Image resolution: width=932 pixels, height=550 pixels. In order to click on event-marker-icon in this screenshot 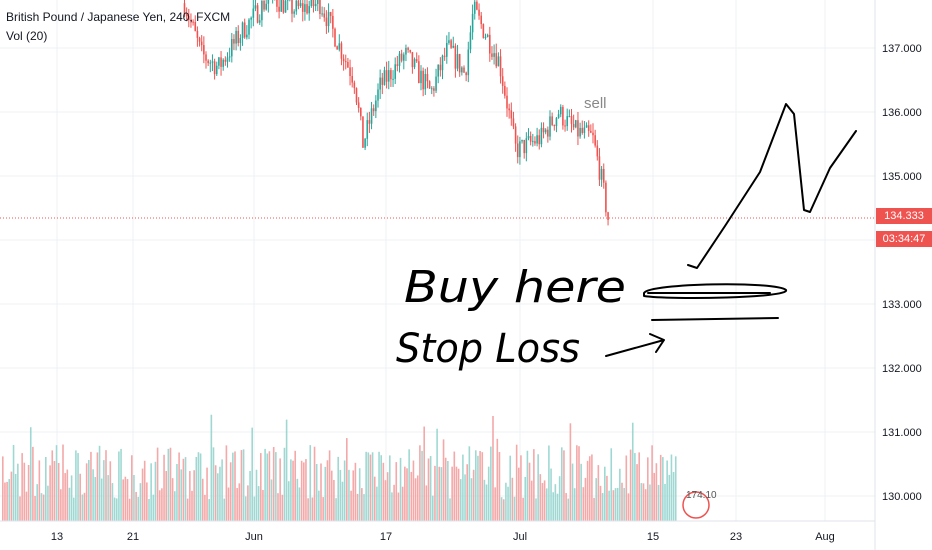, I will do `click(696, 505)`.